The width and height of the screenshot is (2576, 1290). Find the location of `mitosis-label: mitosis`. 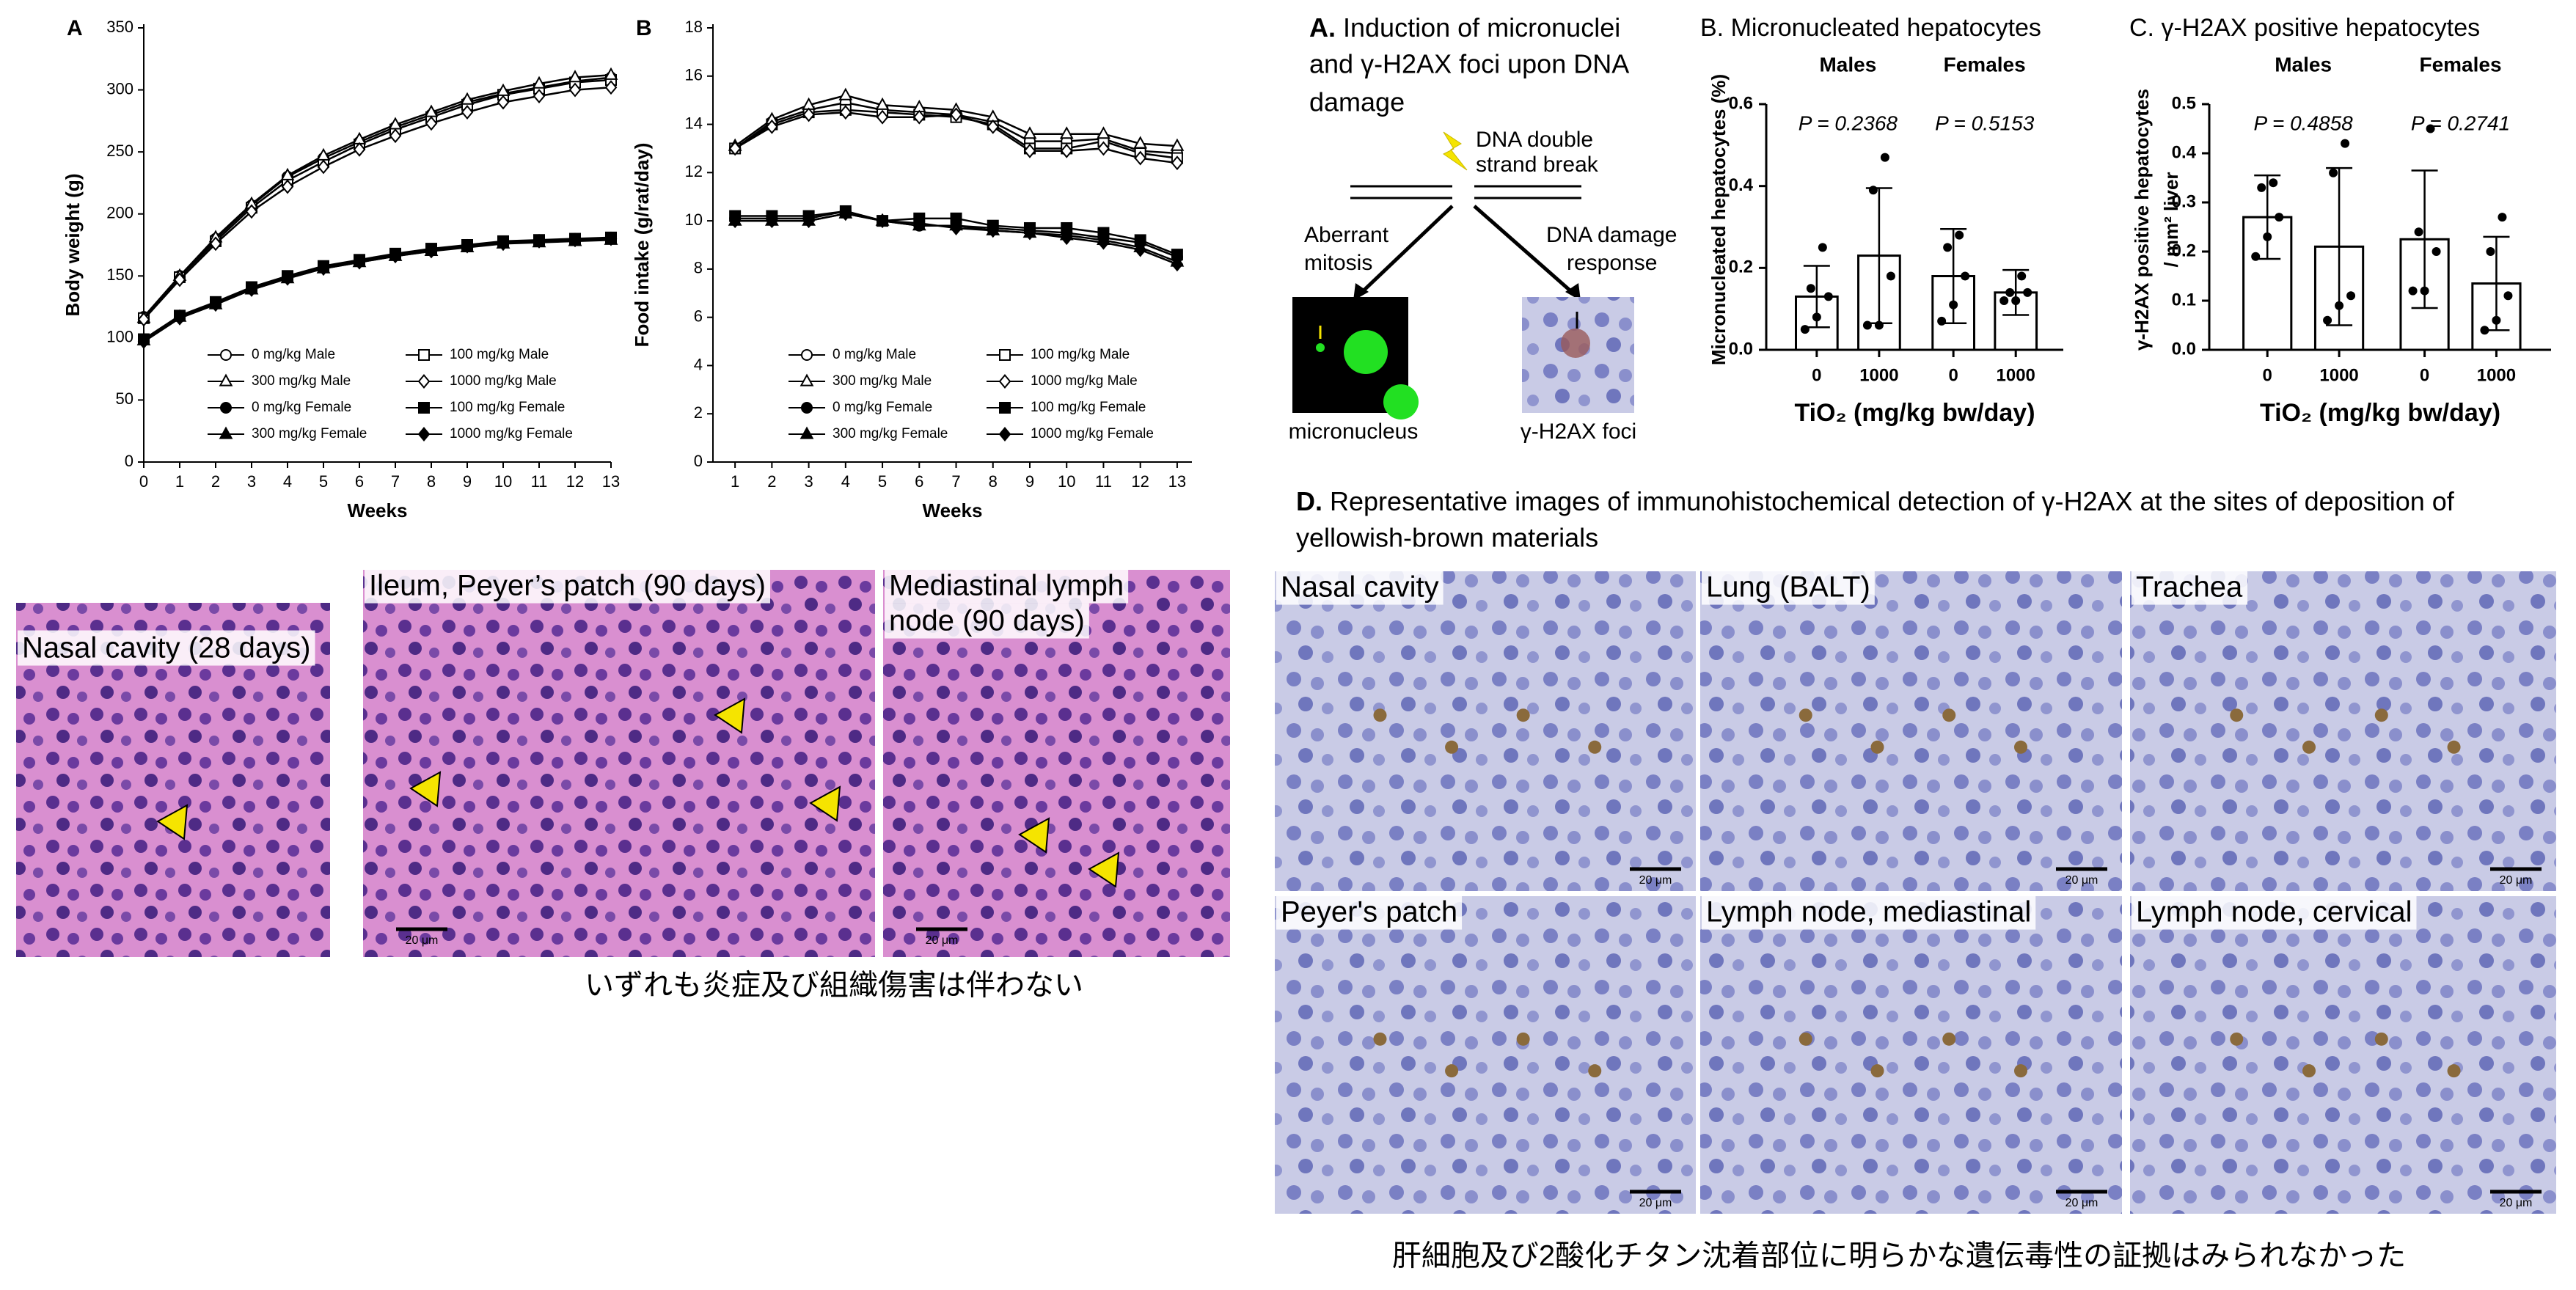

mitosis-label: mitosis is located at coordinates (1338, 263).